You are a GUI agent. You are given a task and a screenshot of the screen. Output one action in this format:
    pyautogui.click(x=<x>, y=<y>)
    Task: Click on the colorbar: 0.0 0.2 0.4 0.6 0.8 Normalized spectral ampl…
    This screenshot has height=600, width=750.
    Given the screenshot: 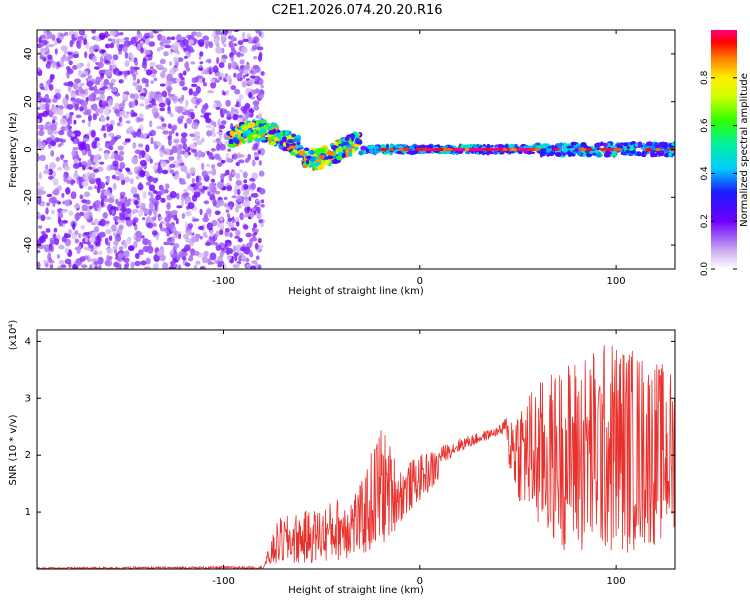 What is the action you would take?
    pyautogui.click(x=725, y=153)
    